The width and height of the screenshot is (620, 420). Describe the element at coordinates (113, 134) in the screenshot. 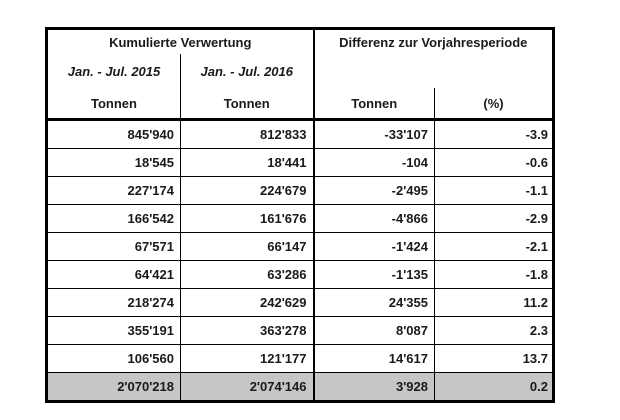

I see `table-cell: 845'940` at that location.